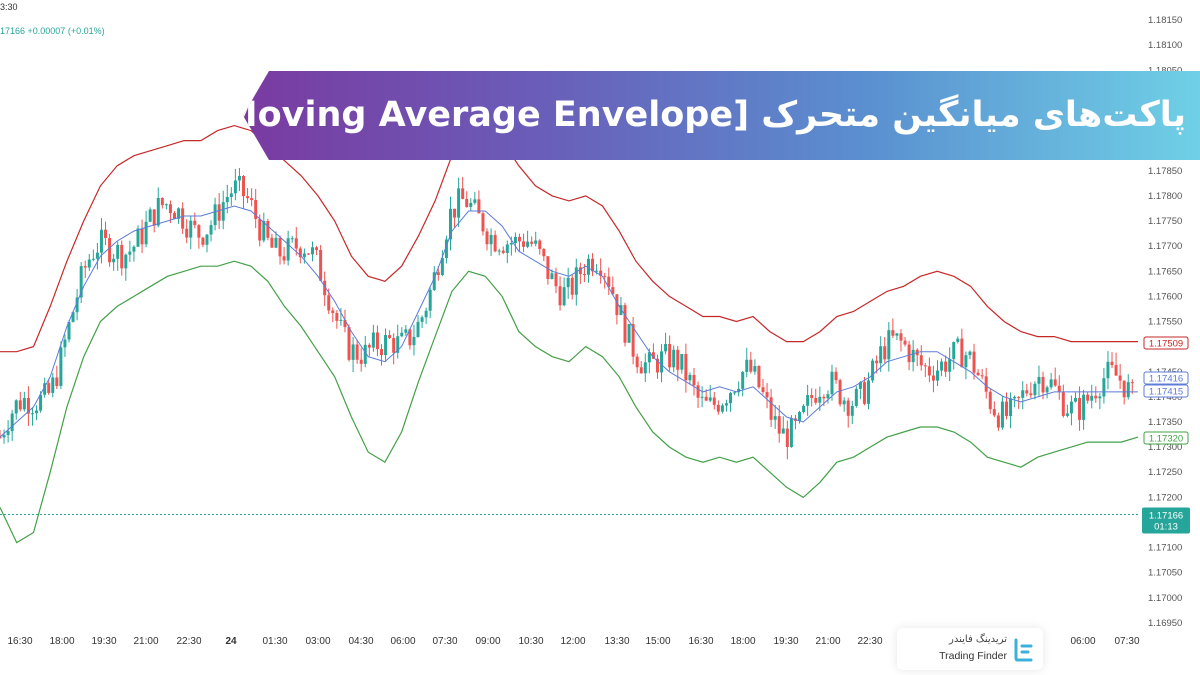 Image resolution: width=1200 pixels, height=675 pixels. What do you see at coordinates (827, 641) in the screenshot?
I see `x-tick-label: 21:00` at bounding box center [827, 641].